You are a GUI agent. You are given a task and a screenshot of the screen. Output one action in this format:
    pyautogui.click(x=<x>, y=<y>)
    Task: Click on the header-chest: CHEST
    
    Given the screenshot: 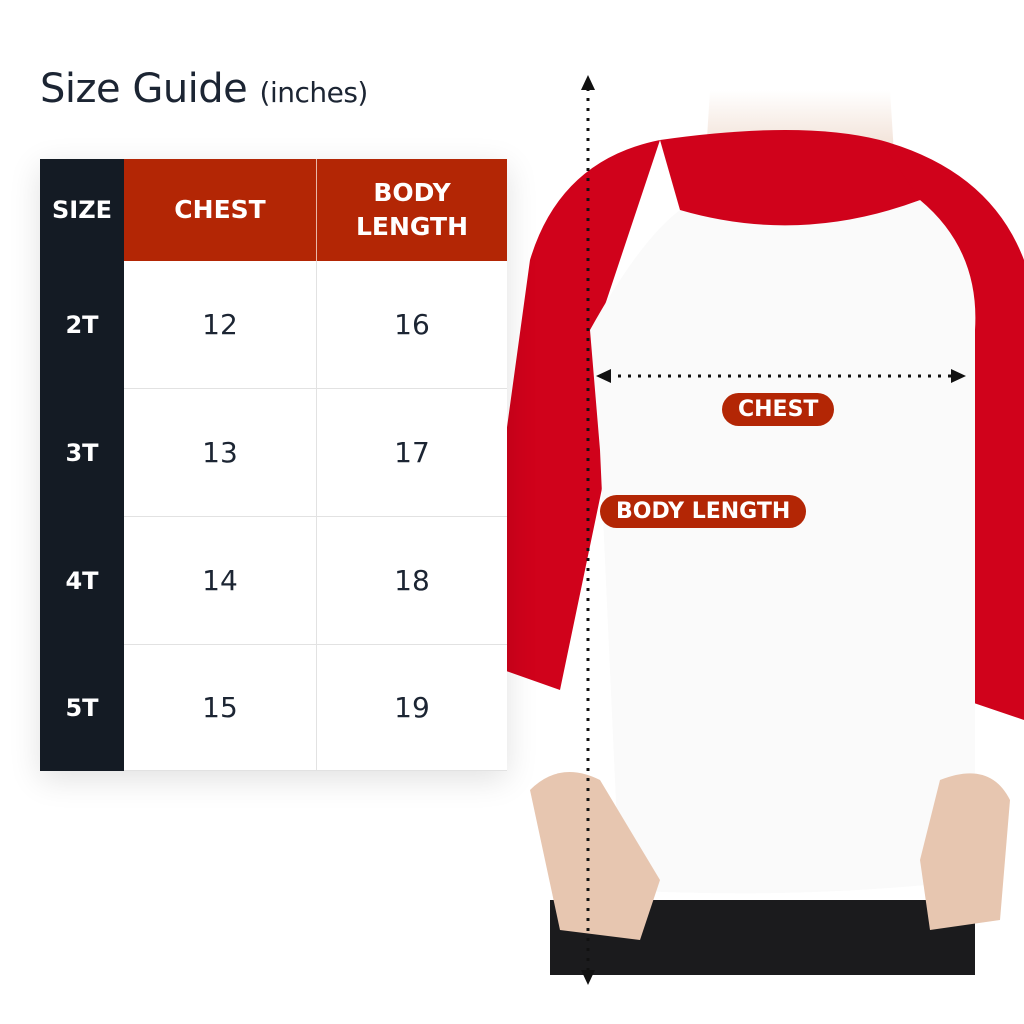 What is the action you would take?
    pyautogui.click(x=220, y=210)
    